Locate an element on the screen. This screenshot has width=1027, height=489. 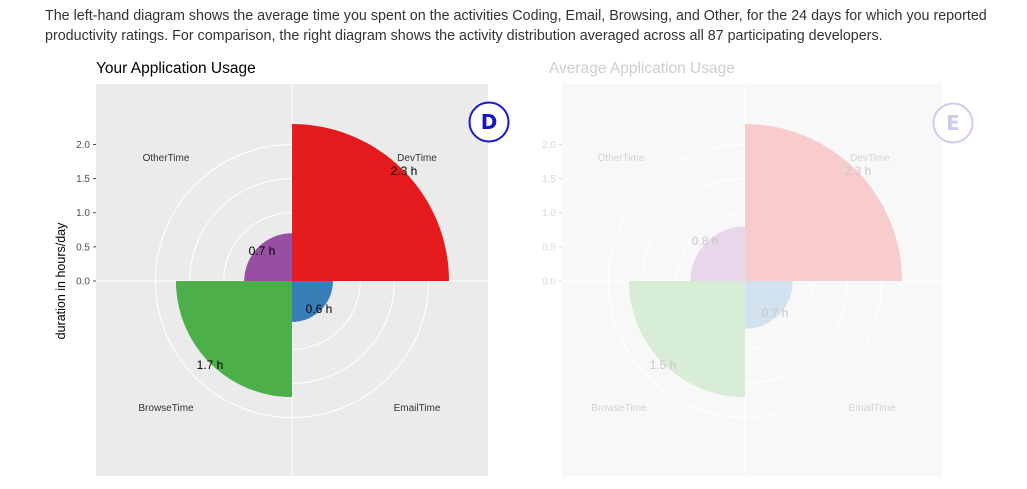
your-usage-chart-title: Your Application Usage is located at coordinates (176, 68).